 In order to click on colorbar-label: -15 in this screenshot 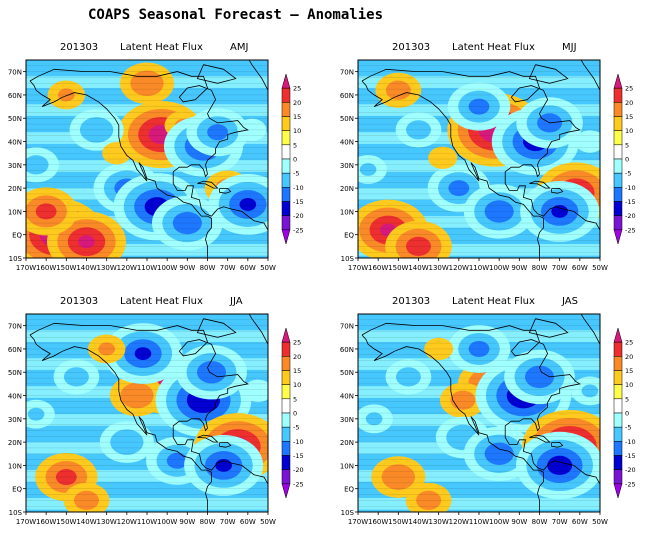, I will do `click(630, 456)`.